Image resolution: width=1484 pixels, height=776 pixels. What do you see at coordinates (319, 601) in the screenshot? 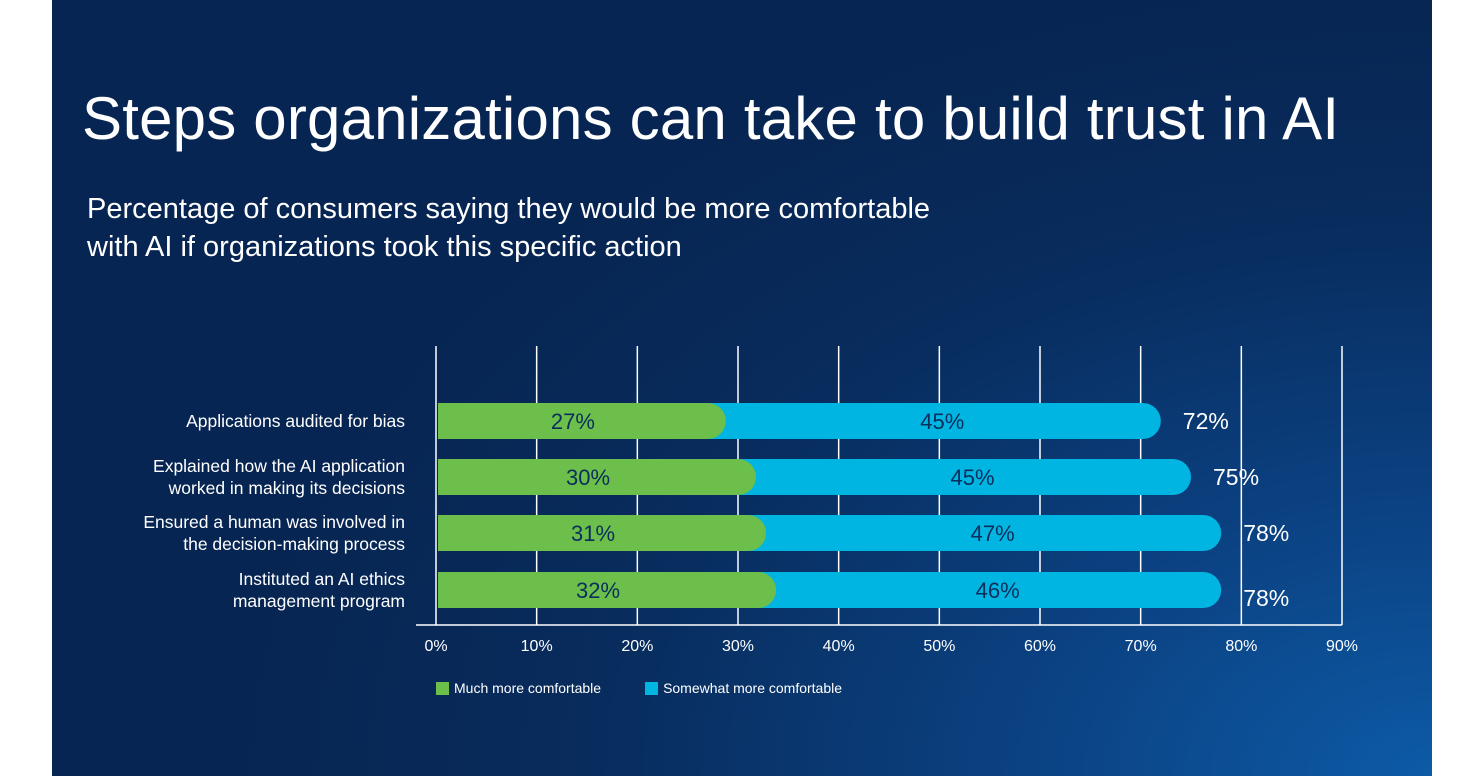
I see `category-label: management program` at bounding box center [319, 601].